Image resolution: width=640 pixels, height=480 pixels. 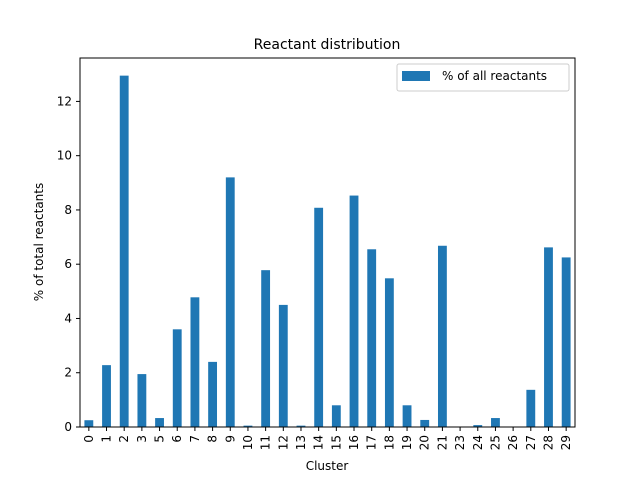 I want to click on x-tick-label: 25, so click(x=495, y=442).